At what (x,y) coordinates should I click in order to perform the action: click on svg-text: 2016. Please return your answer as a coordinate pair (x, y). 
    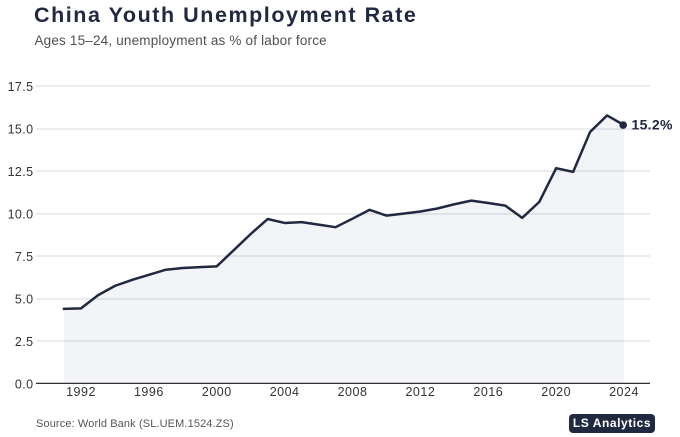
    Looking at the image, I should click on (488, 392).